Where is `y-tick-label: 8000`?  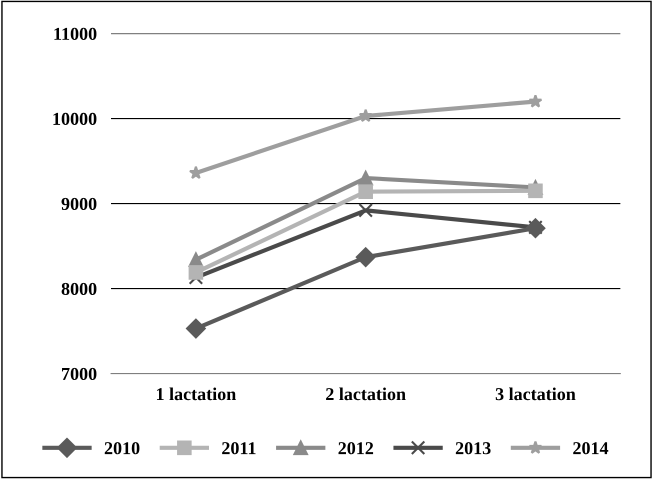
y-tick-label: 8000 is located at coordinates (79, 289).